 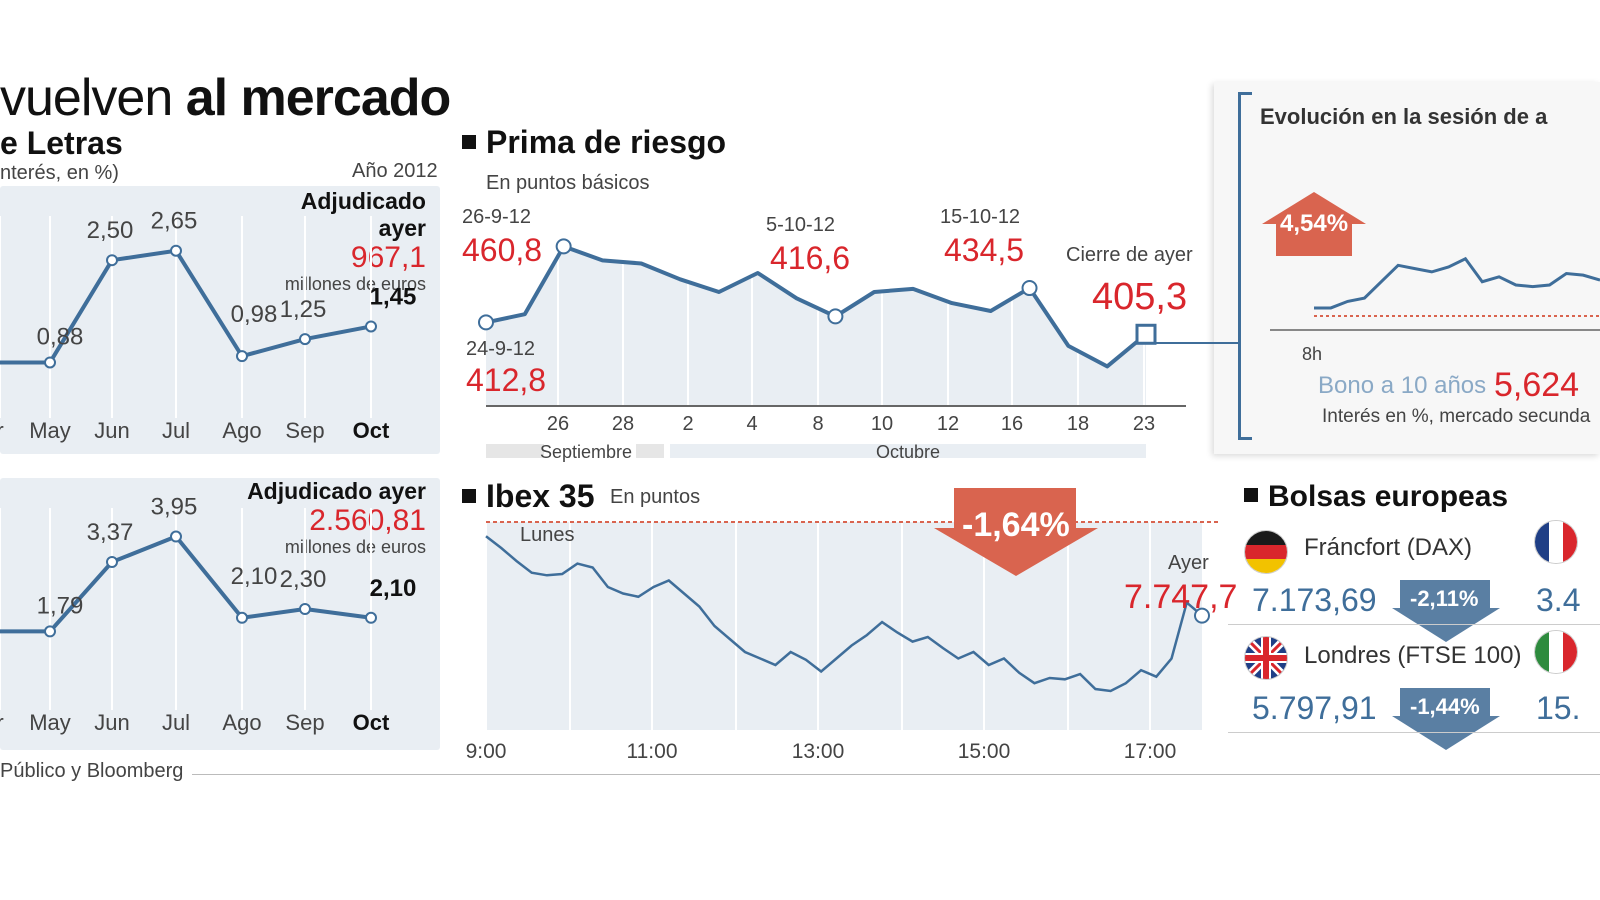 I want to click on london-value: 5.797,91, so click(x=1314, y=708).